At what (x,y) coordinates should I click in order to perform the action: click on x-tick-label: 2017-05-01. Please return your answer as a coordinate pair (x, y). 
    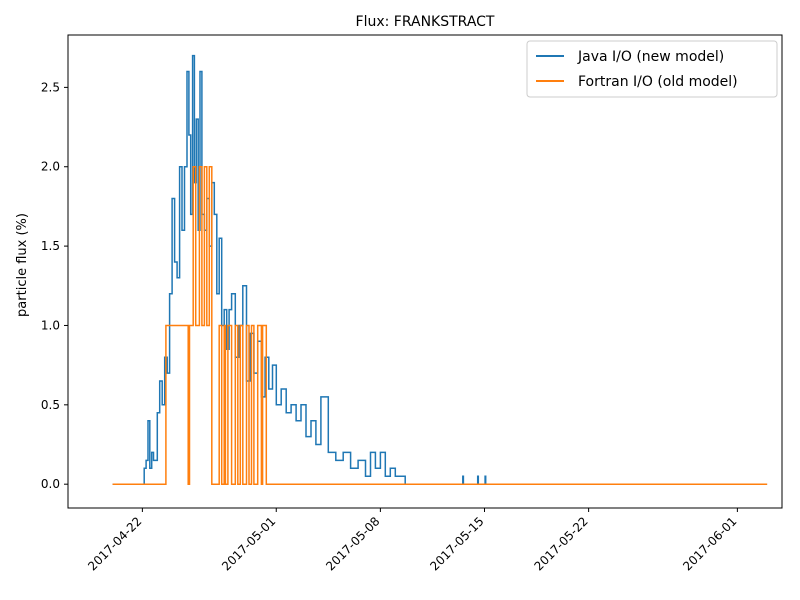
    Looking at the image, I should click on (248, 543).